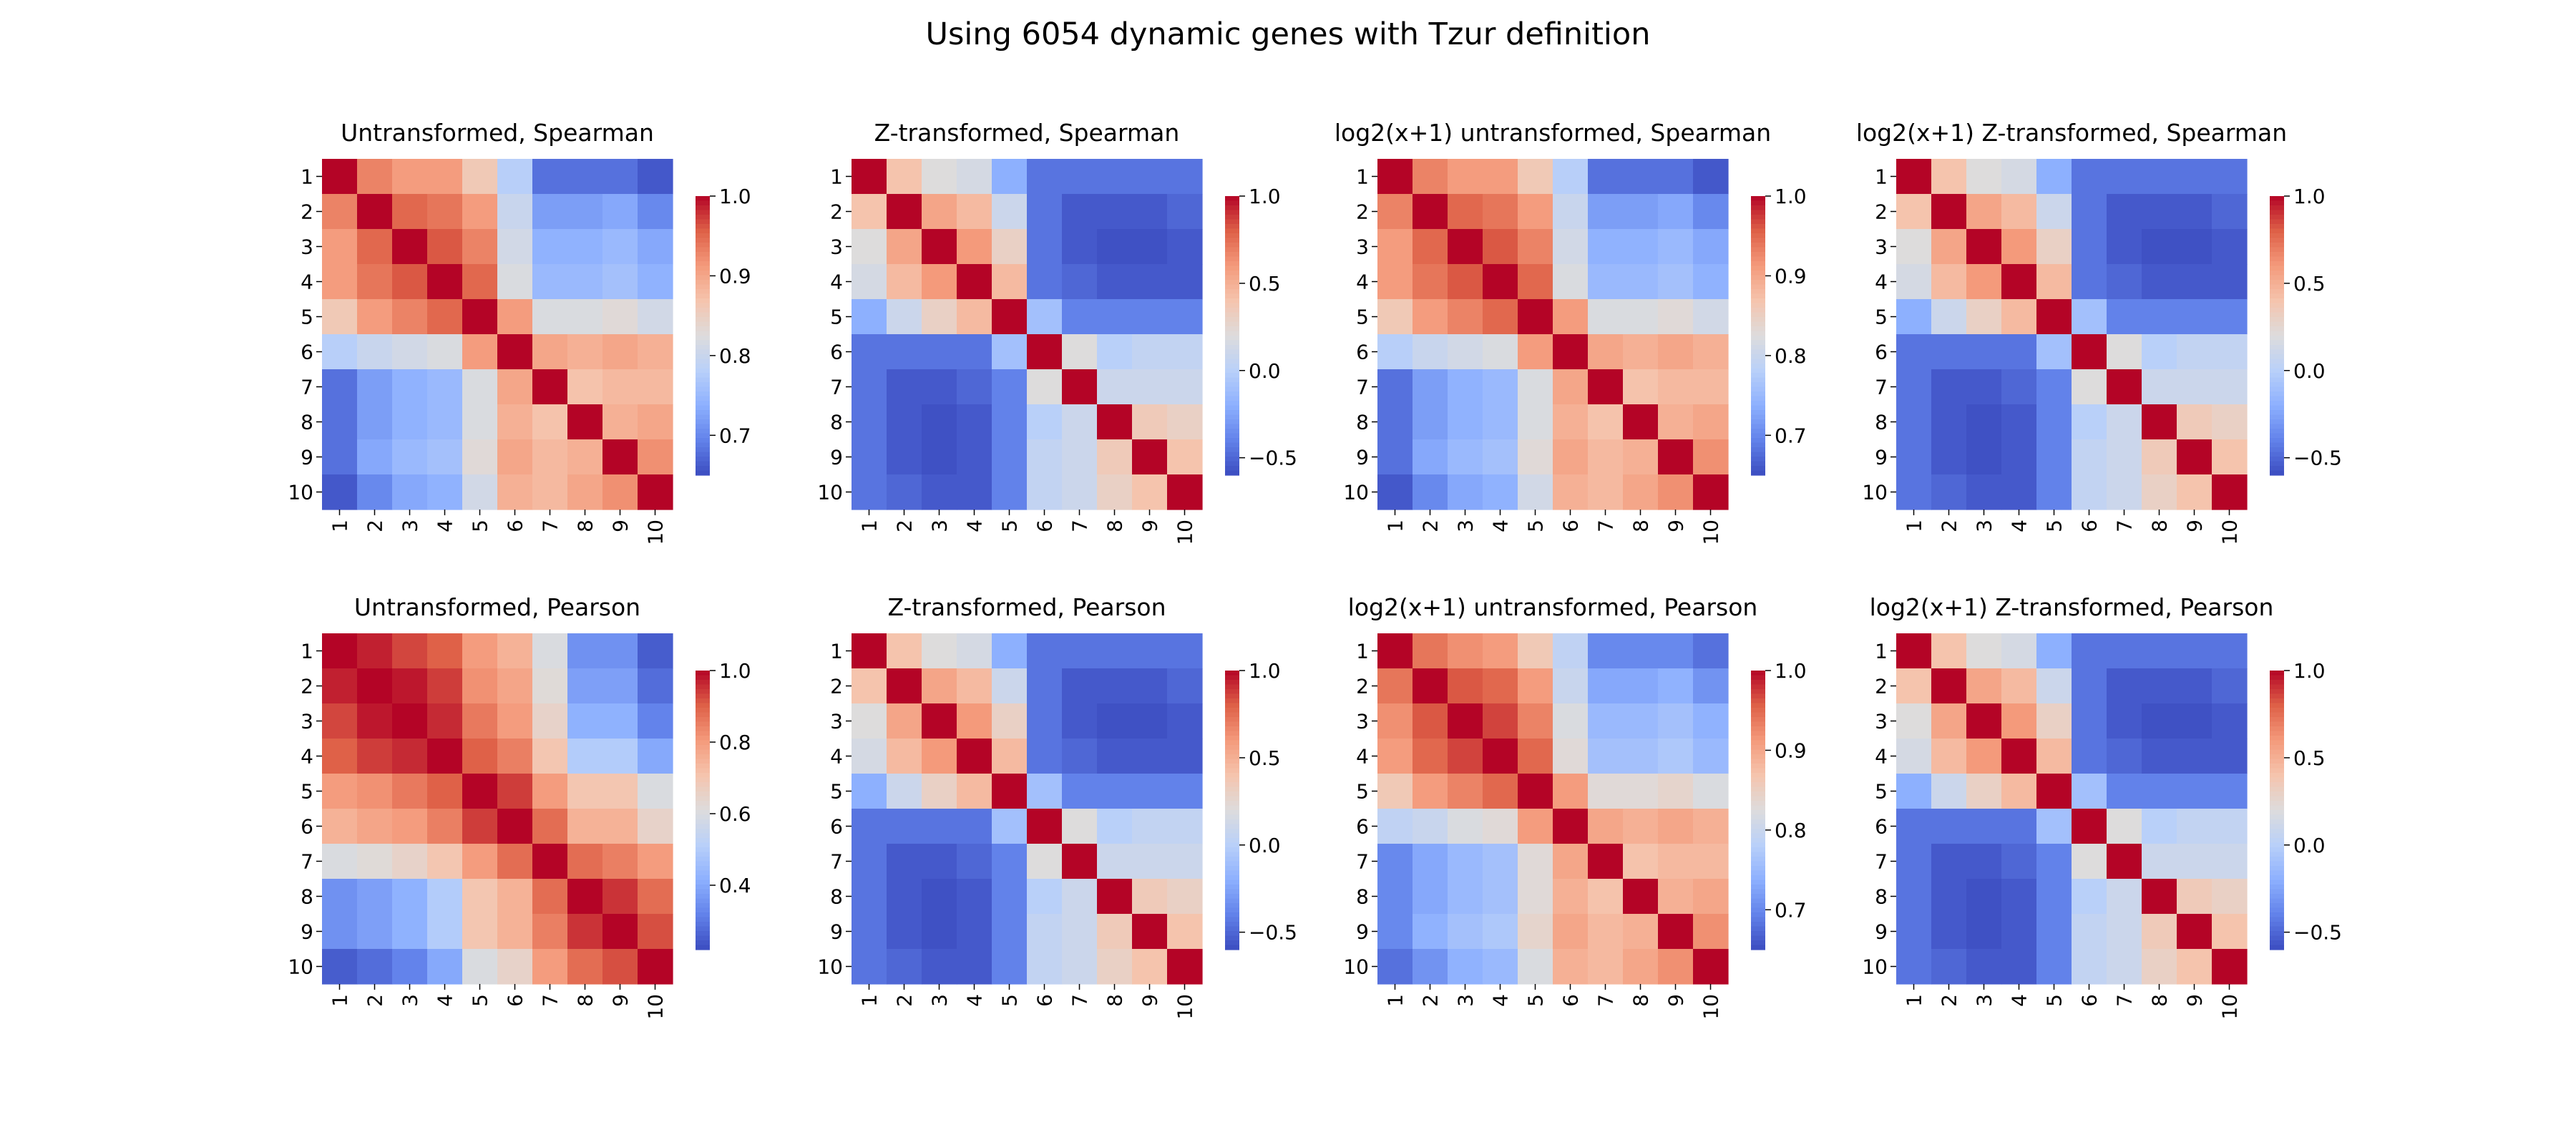 This screenshot has width=2576, height=1145. I want to click on x-tick-label: 5, so click(480, 1000).